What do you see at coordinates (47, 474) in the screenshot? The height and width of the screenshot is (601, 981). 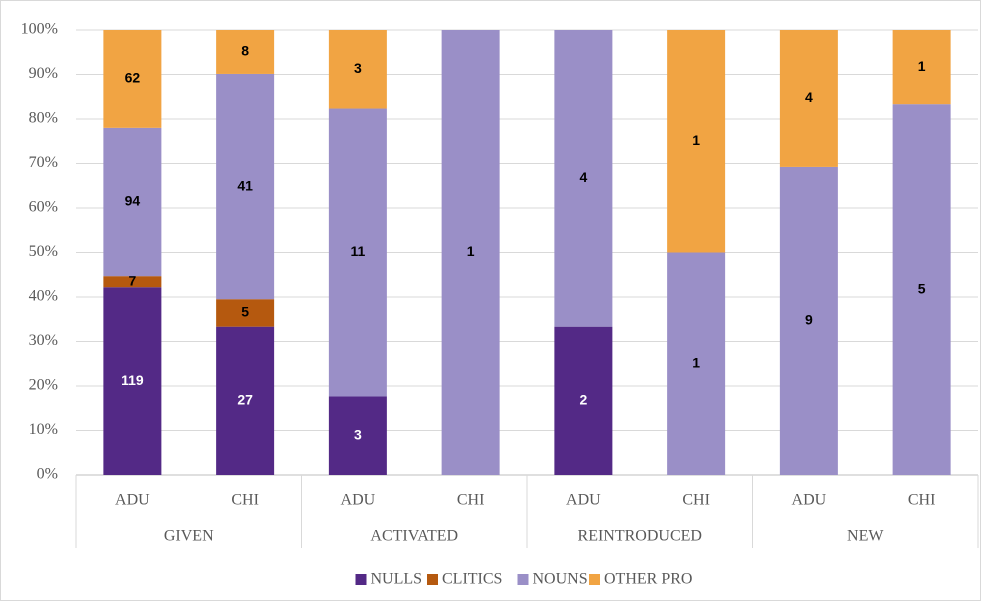 I see `y-tick-label: 0%` at bounding box center [47, 474].